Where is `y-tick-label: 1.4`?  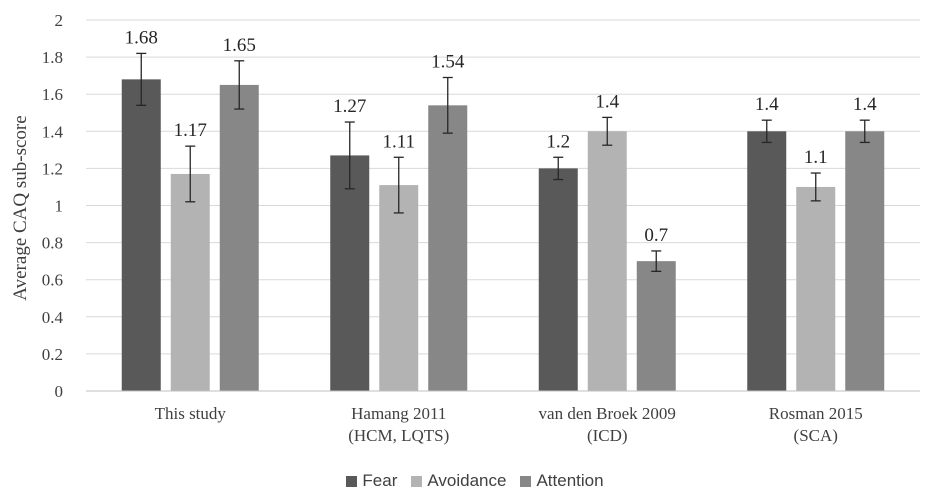
y-tick-label: 1.4 is located at coordinates (53, 131).